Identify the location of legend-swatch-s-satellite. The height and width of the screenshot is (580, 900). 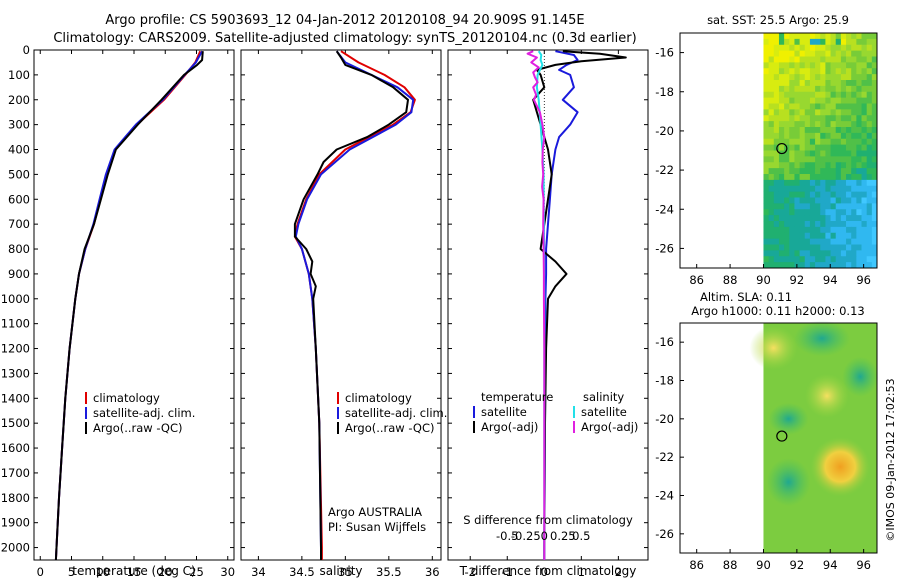
(574, 412).